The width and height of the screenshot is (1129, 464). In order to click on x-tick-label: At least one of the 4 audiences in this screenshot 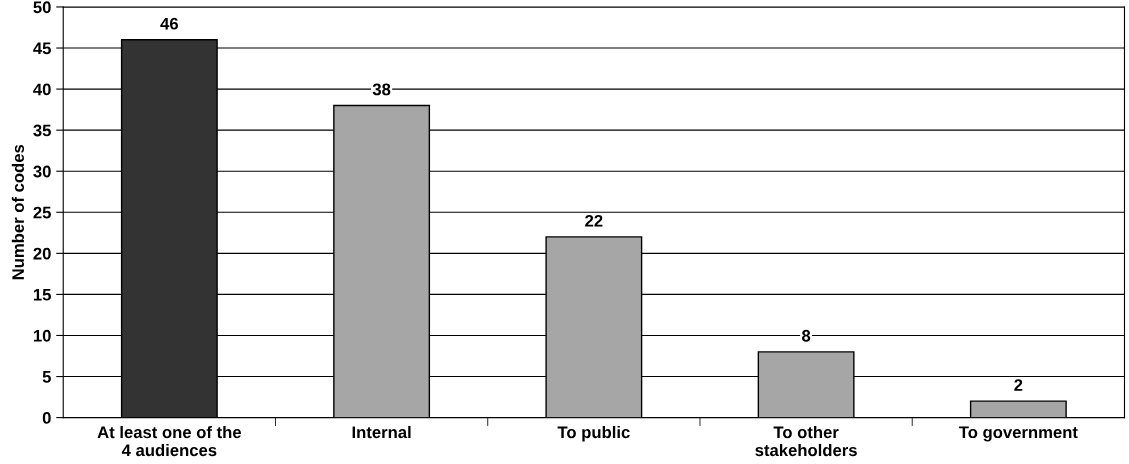, I will do `click(169, 441)`.